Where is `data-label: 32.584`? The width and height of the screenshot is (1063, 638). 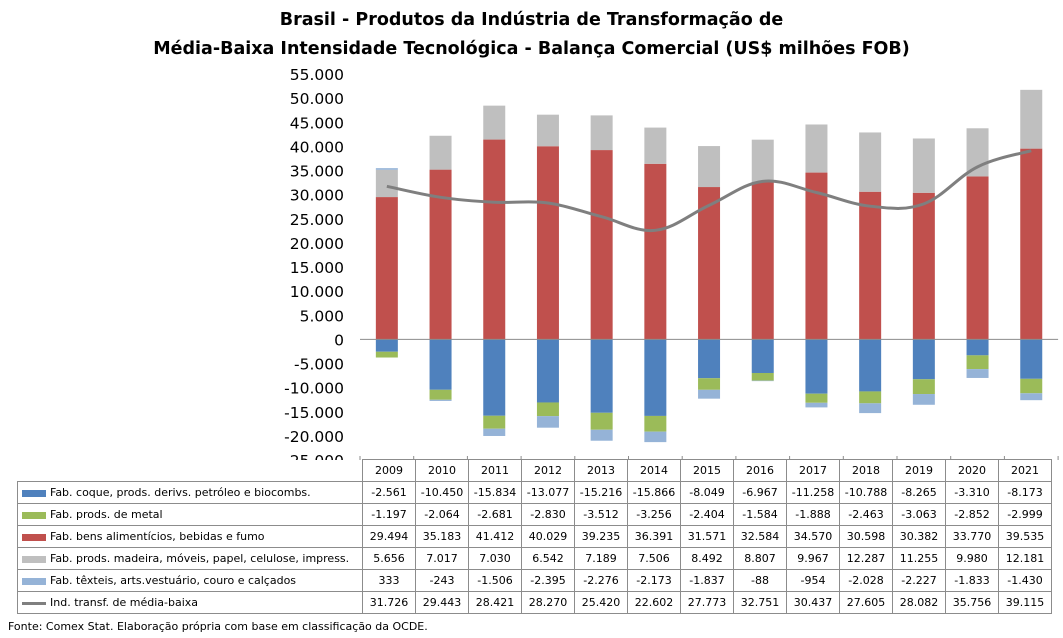
data-label: 32.584 is located at coordinates (760, 536).